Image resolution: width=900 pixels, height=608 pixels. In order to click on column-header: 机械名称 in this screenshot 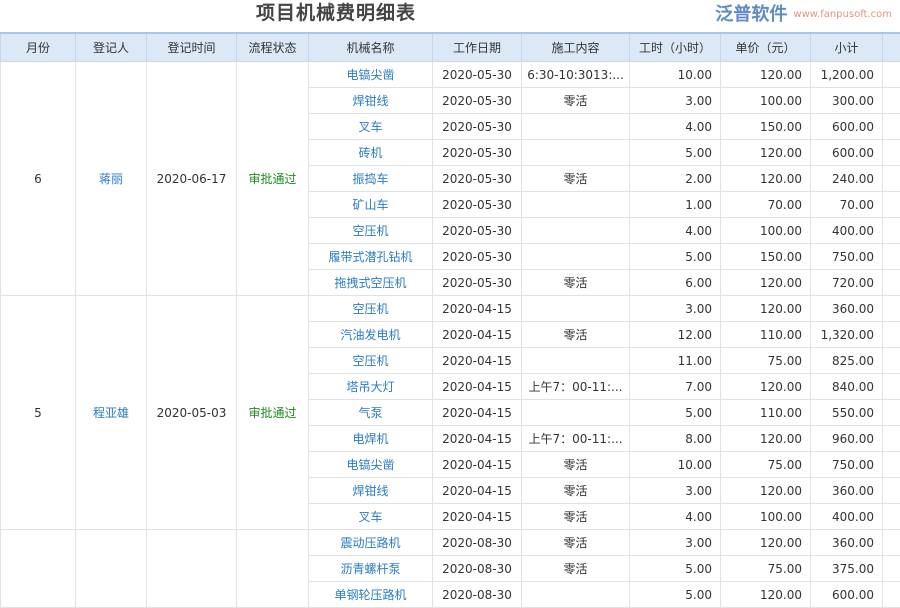, I will do `click(371, 47)`.